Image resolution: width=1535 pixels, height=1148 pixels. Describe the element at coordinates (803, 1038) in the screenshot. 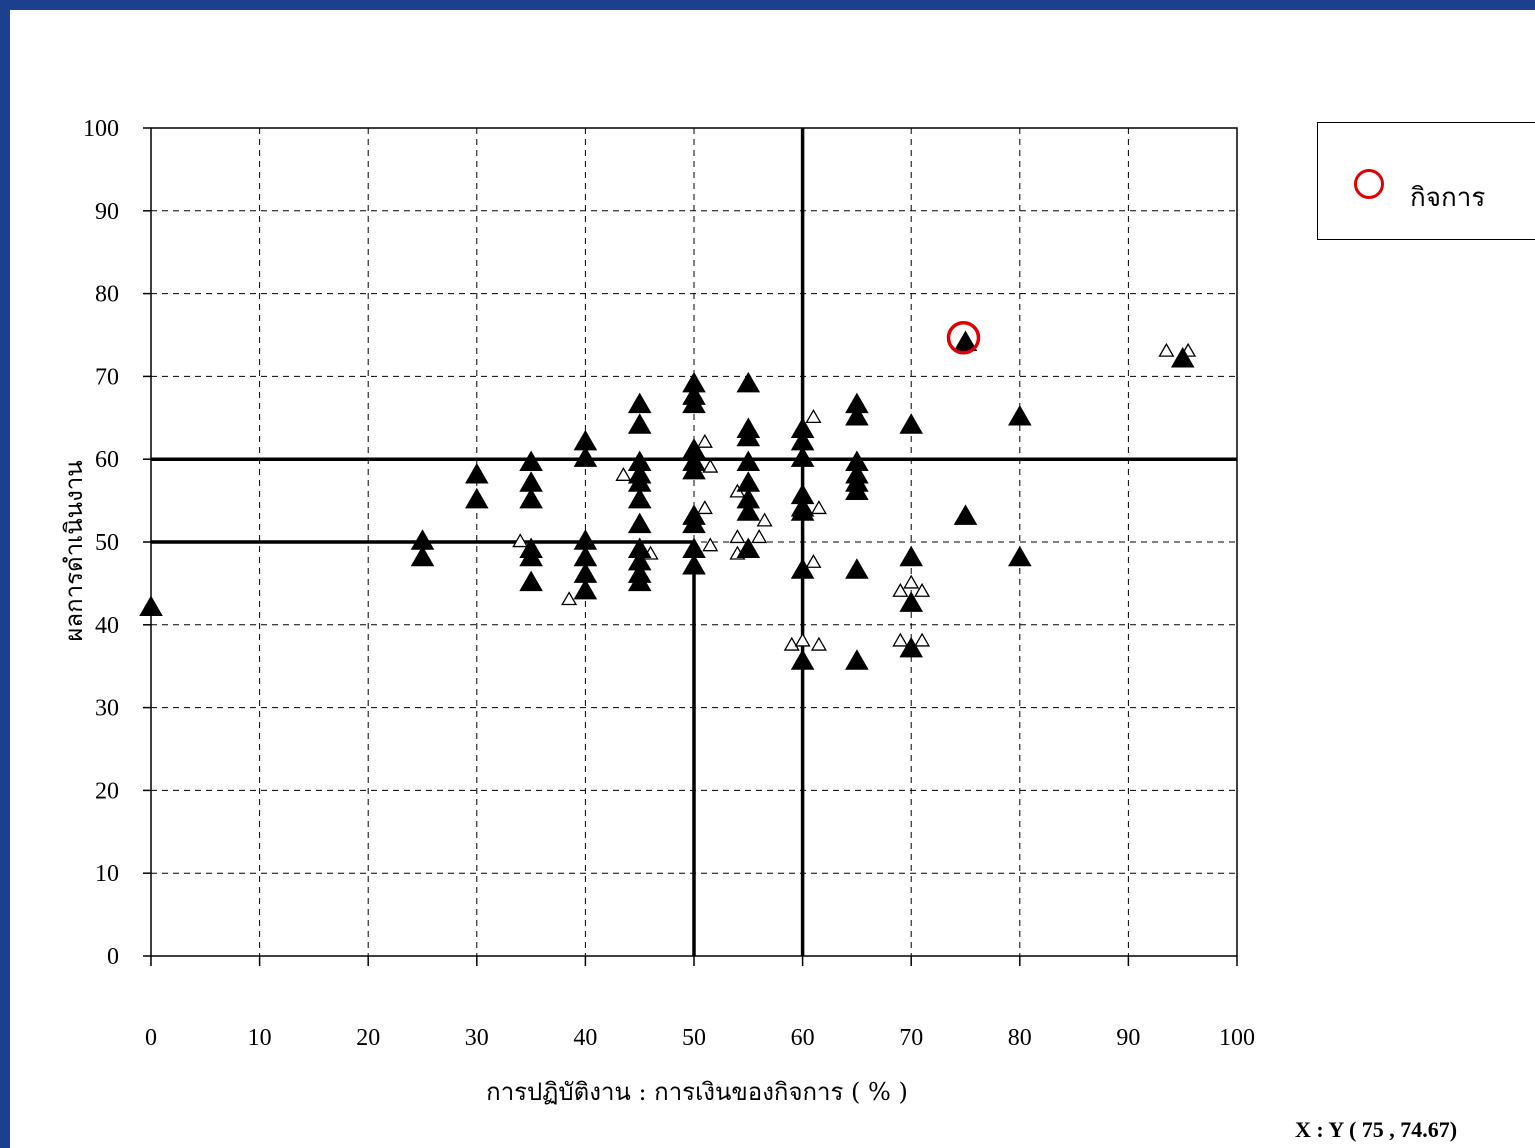

I see `x-tick-label: 60` at that location.